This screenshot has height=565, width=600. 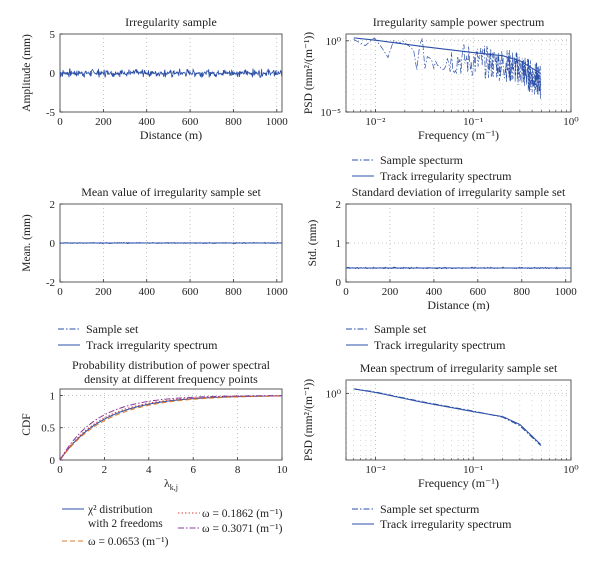 What do you see at coordinates (193, 470) in the screenshot?
I see `x-tick-label: 6` at bounding box center [193, 470].